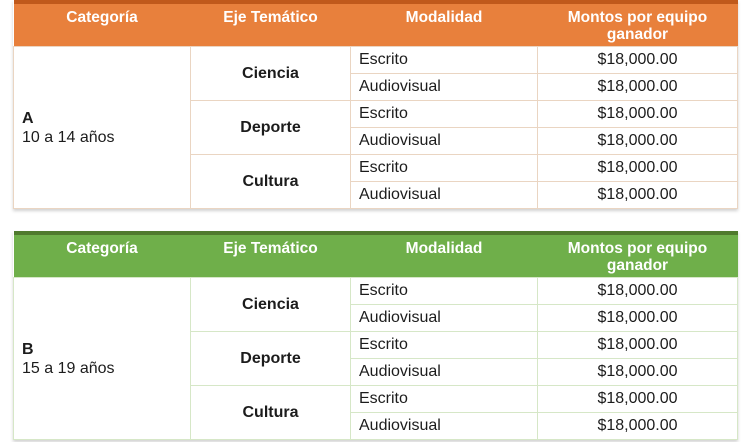  I want to click on category-cell: B 15 a 19 años, so click(102, 358).